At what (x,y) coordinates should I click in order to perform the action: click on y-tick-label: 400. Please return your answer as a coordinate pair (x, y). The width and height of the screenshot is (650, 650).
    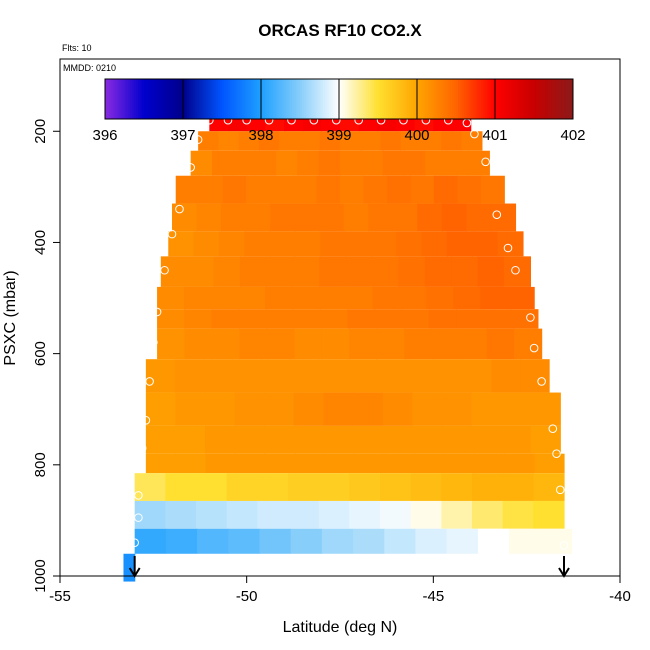
    Looking at the image, I should click on (40, 242).